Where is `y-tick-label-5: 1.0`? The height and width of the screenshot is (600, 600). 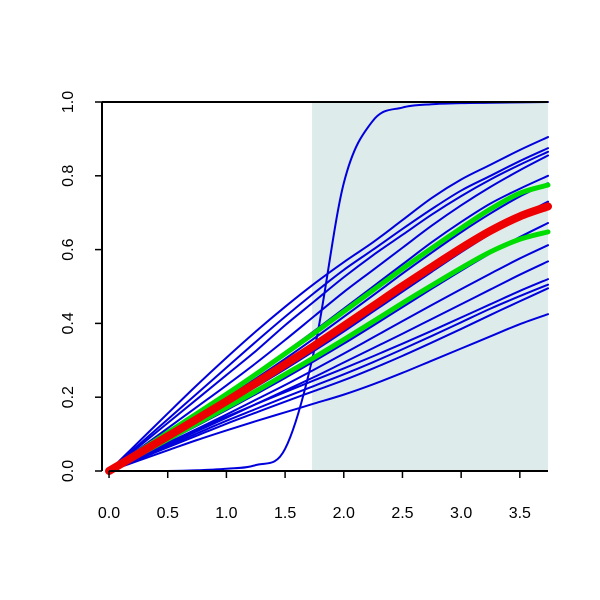
y-tick-label-5: 1.0 is located at coordinates (68, 102).